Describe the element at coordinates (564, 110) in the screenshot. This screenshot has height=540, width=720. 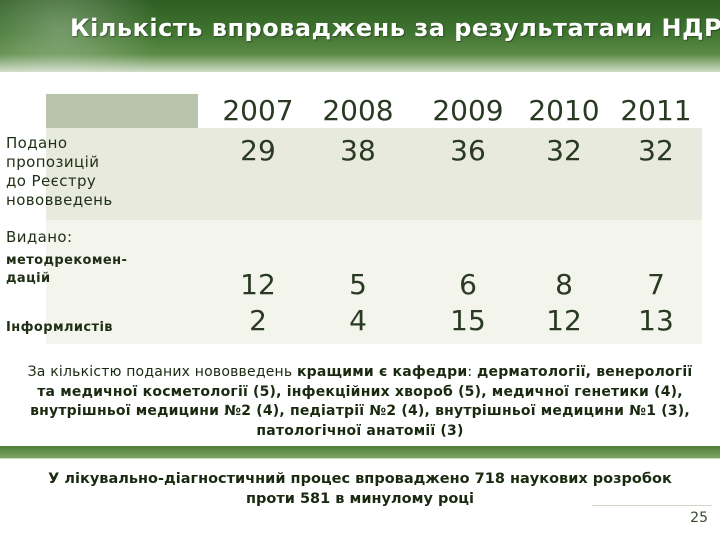
I see `year-2010-header: 2010` at that location.